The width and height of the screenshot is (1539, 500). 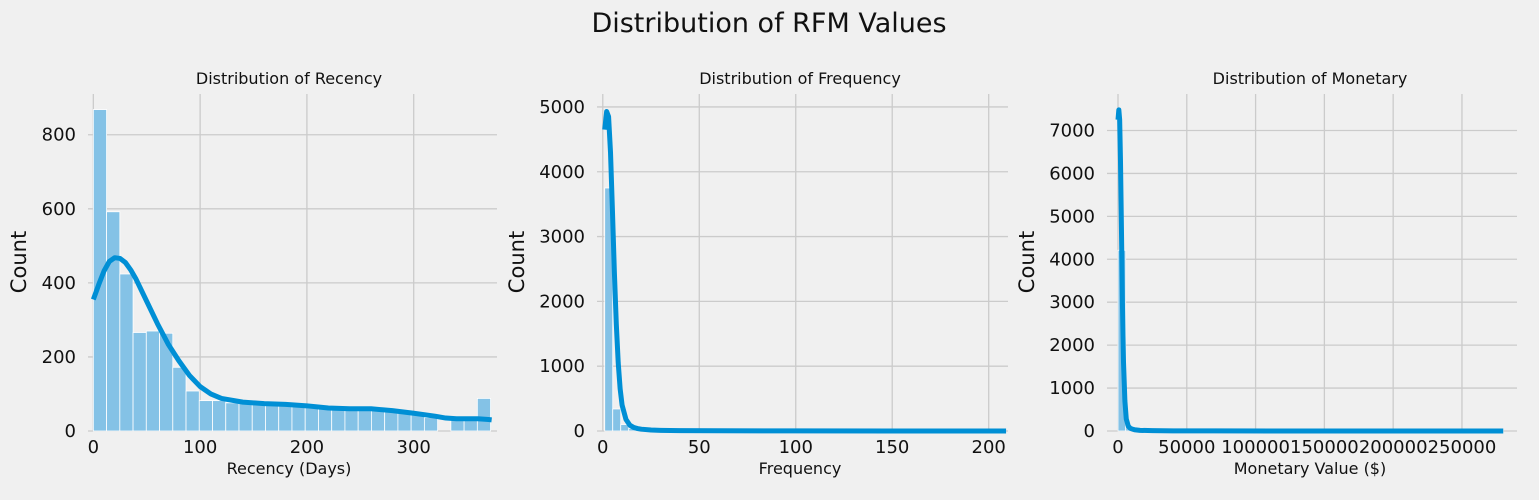 I want to click on frequency-y-tick-label: 2000, so click(x=562, y=301).